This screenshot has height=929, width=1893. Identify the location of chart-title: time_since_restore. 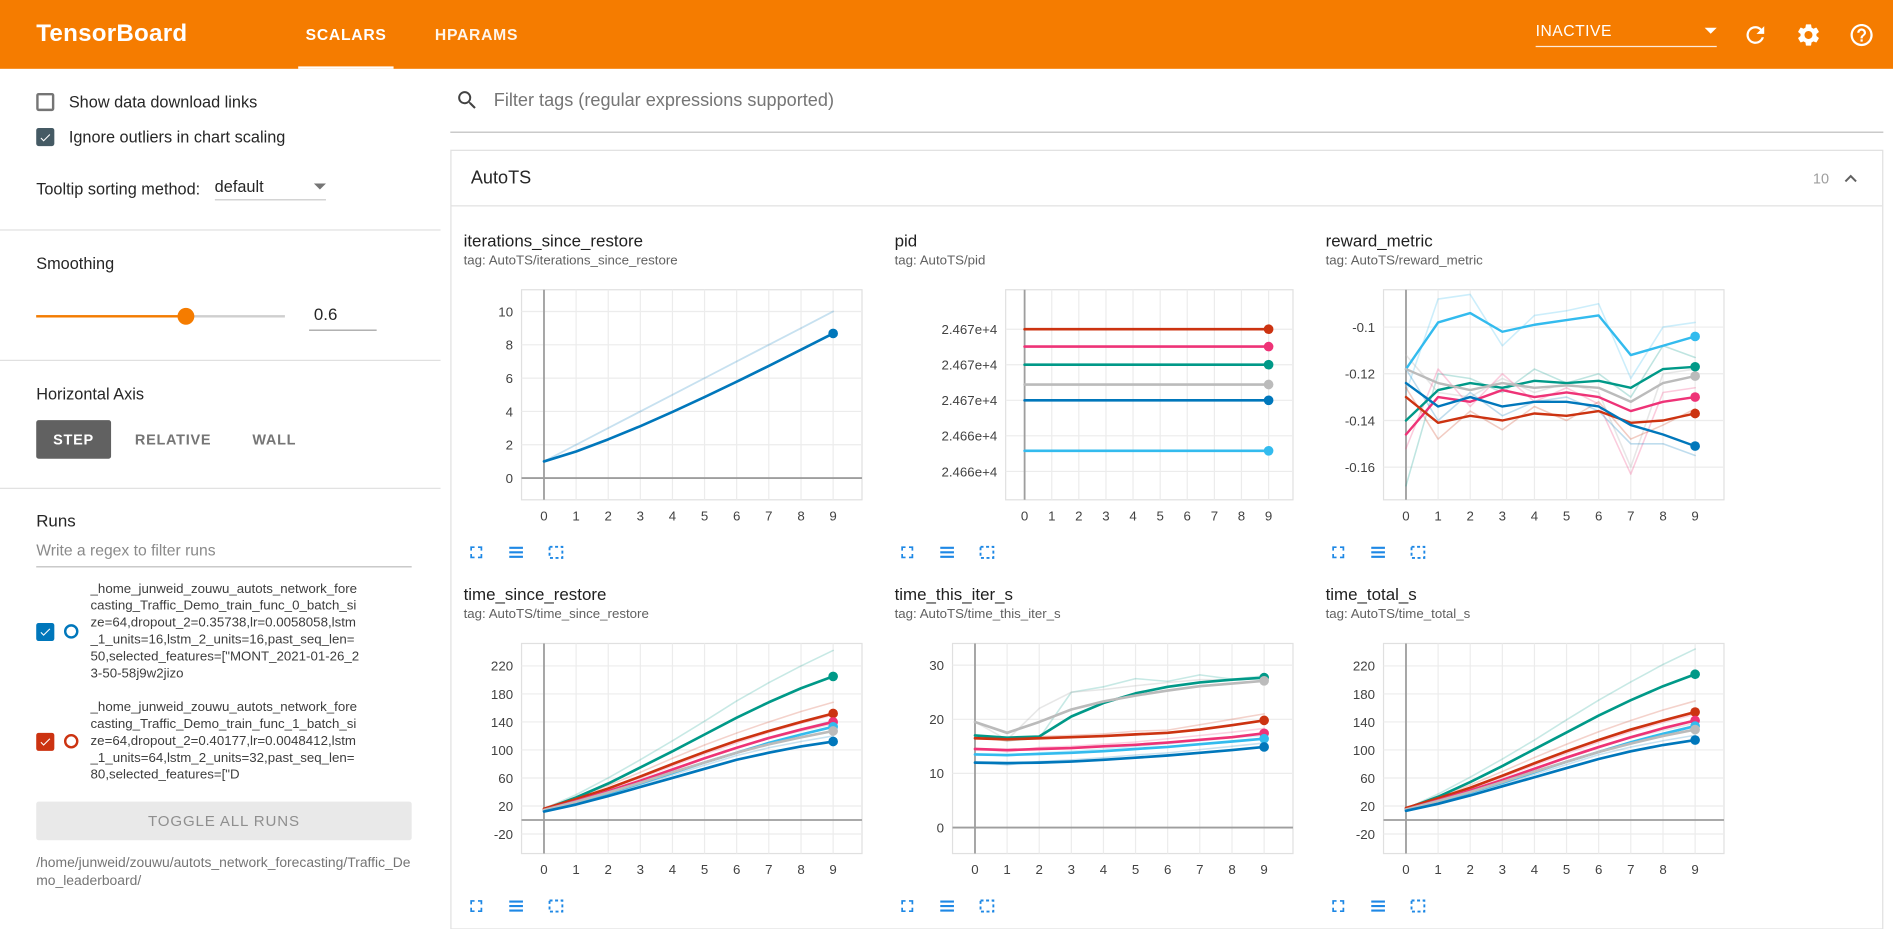
(535, 594).